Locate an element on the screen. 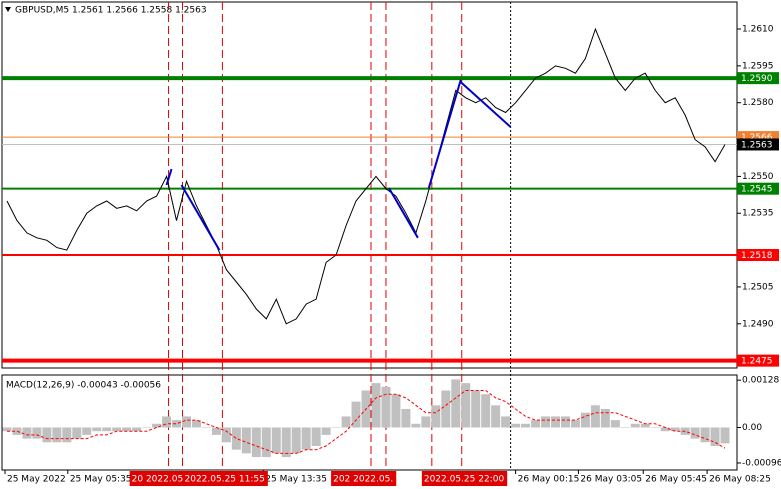 Image resolution: width=781 pixels, height=489 pixels. x-marker-label: 202 2022.05. is located at coordinates (363, 480).